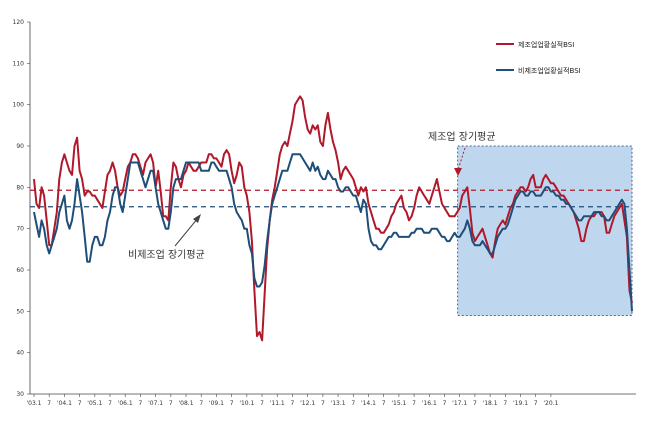 This screenshot has height=427, width=647. Describe the element at coordinates (520, 403) in the screenshot. I see `x-tick-label: '19.1` at that location.